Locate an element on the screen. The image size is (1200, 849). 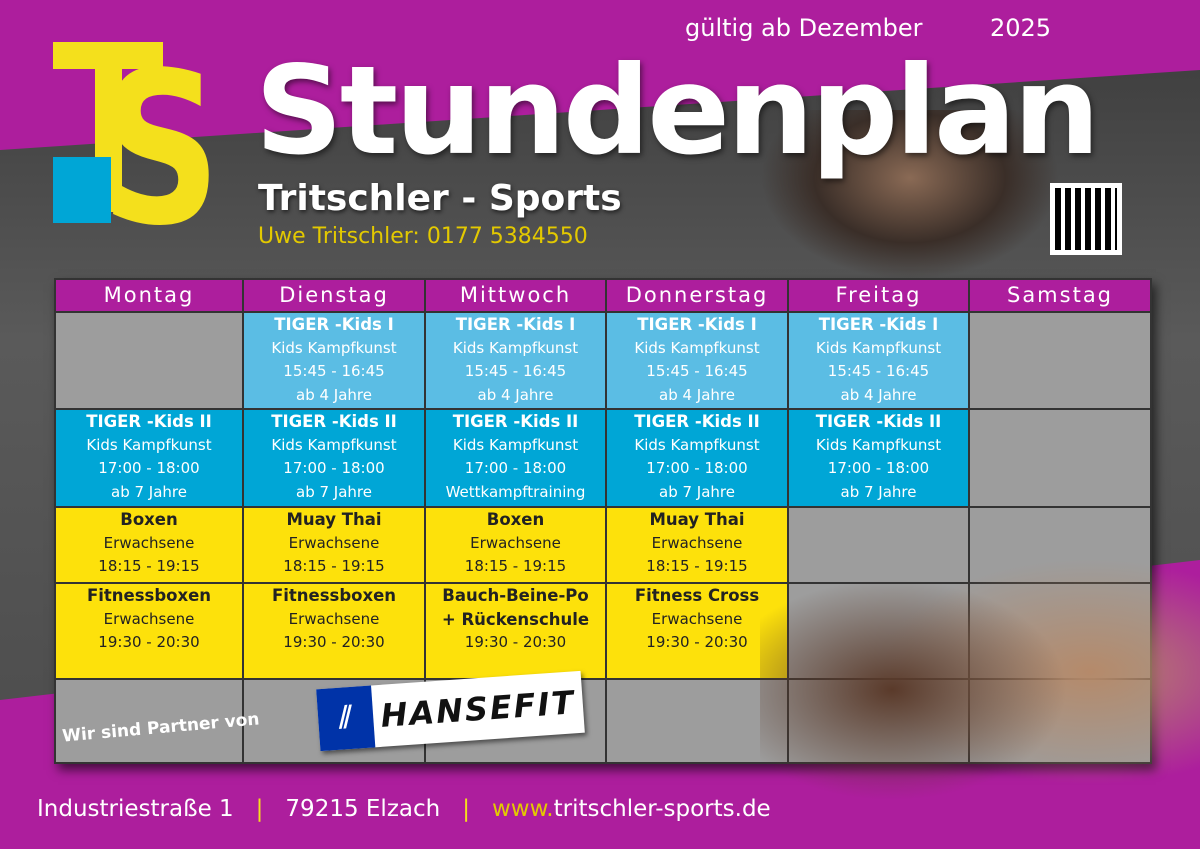
website-link: www.tritschler-sports.de is located at coordinates (631, 809).